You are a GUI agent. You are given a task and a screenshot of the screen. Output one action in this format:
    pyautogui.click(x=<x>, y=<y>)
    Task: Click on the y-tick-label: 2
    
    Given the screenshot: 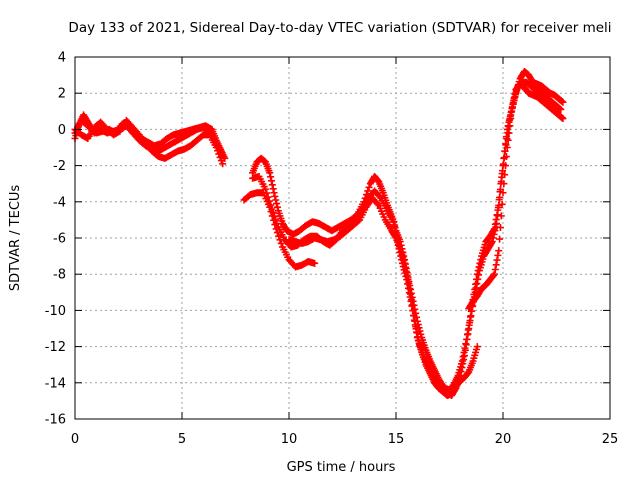 What is the action you would take?
    pyautogui.click(x=62, y=94)
    